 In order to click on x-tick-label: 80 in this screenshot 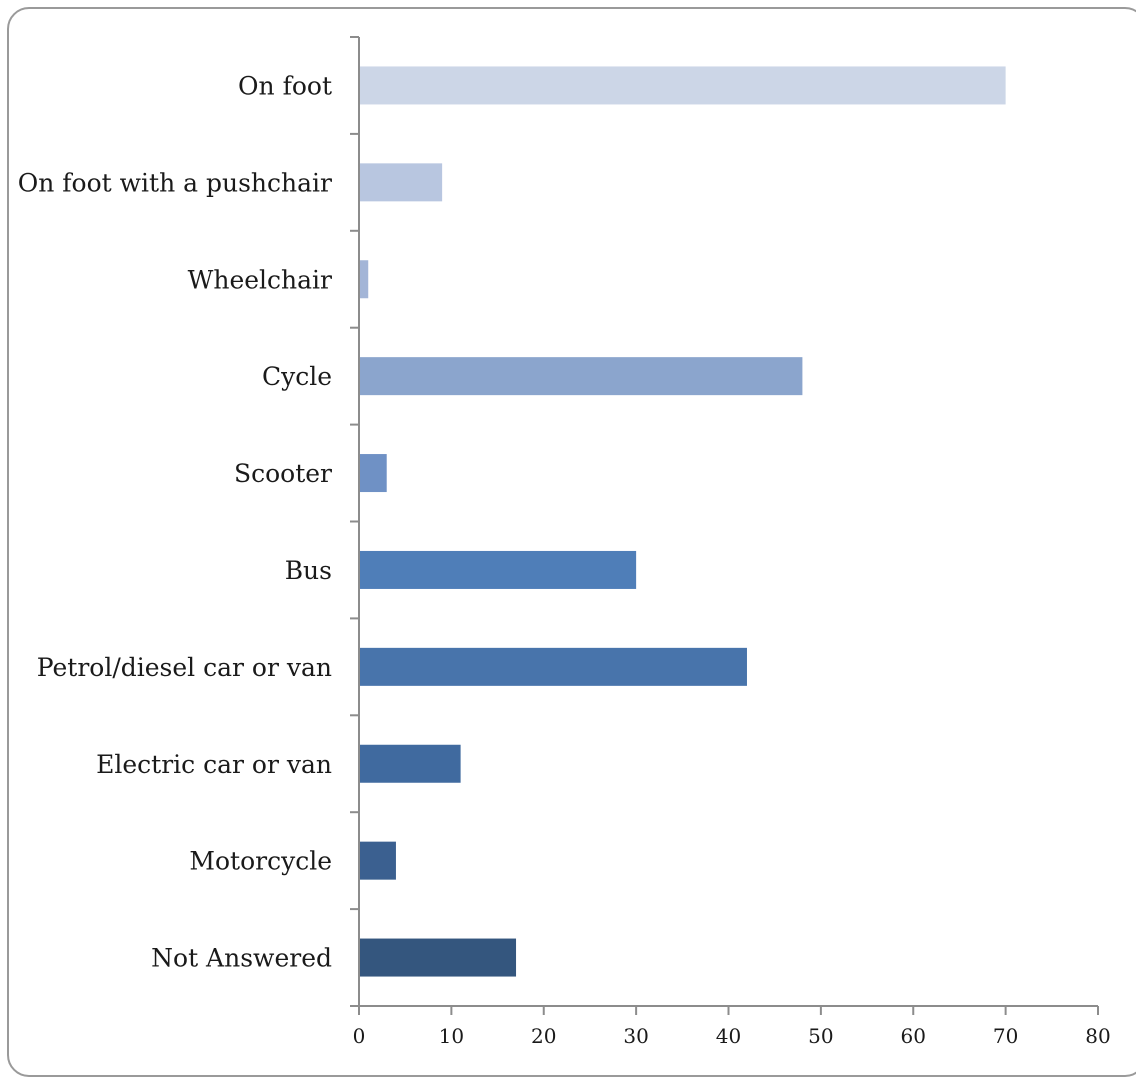, I will do `click(1097, 1036)`.